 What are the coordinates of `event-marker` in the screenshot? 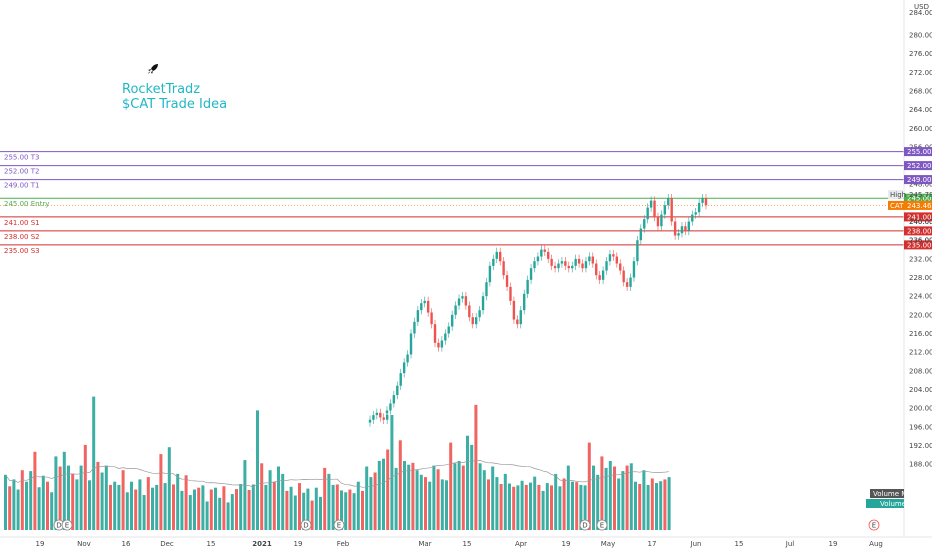 It's located at (602, 525).